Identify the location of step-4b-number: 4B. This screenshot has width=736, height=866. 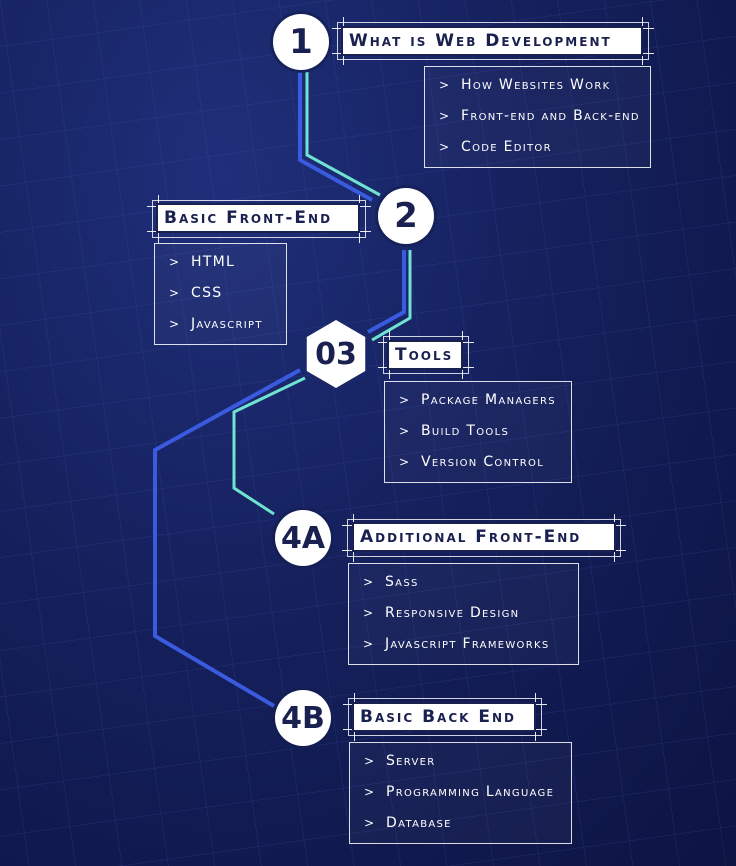
(303, 718).